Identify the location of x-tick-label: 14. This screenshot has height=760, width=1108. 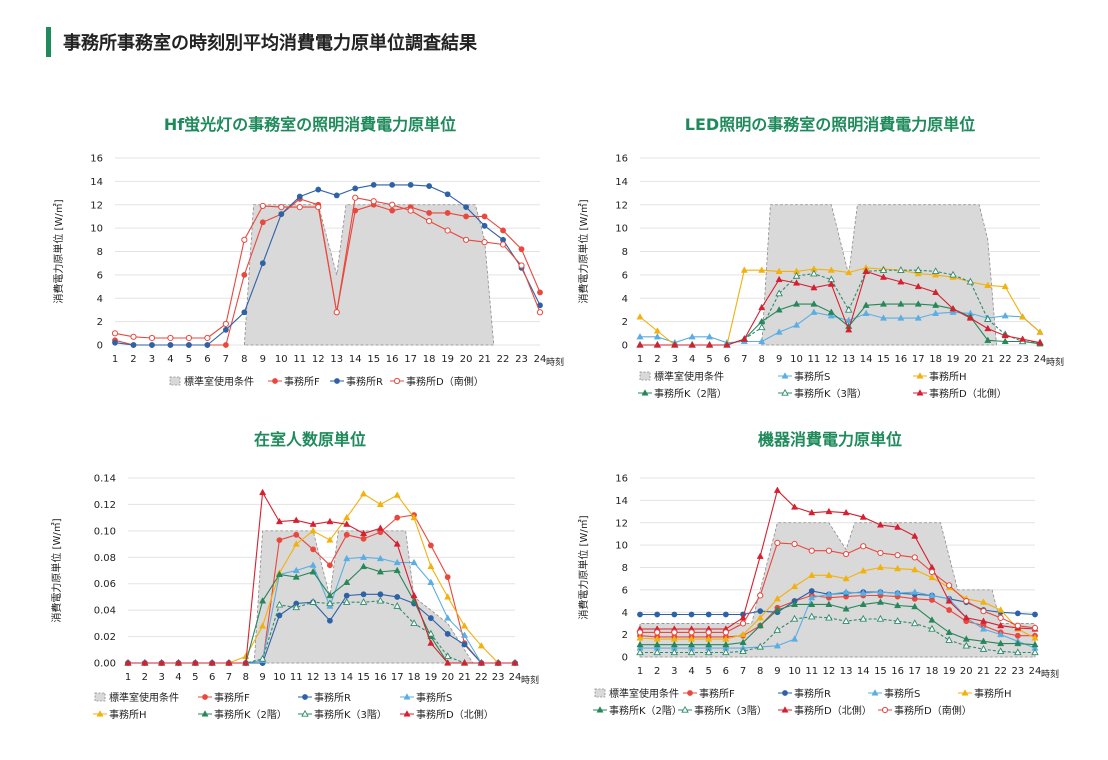
(863, 671).